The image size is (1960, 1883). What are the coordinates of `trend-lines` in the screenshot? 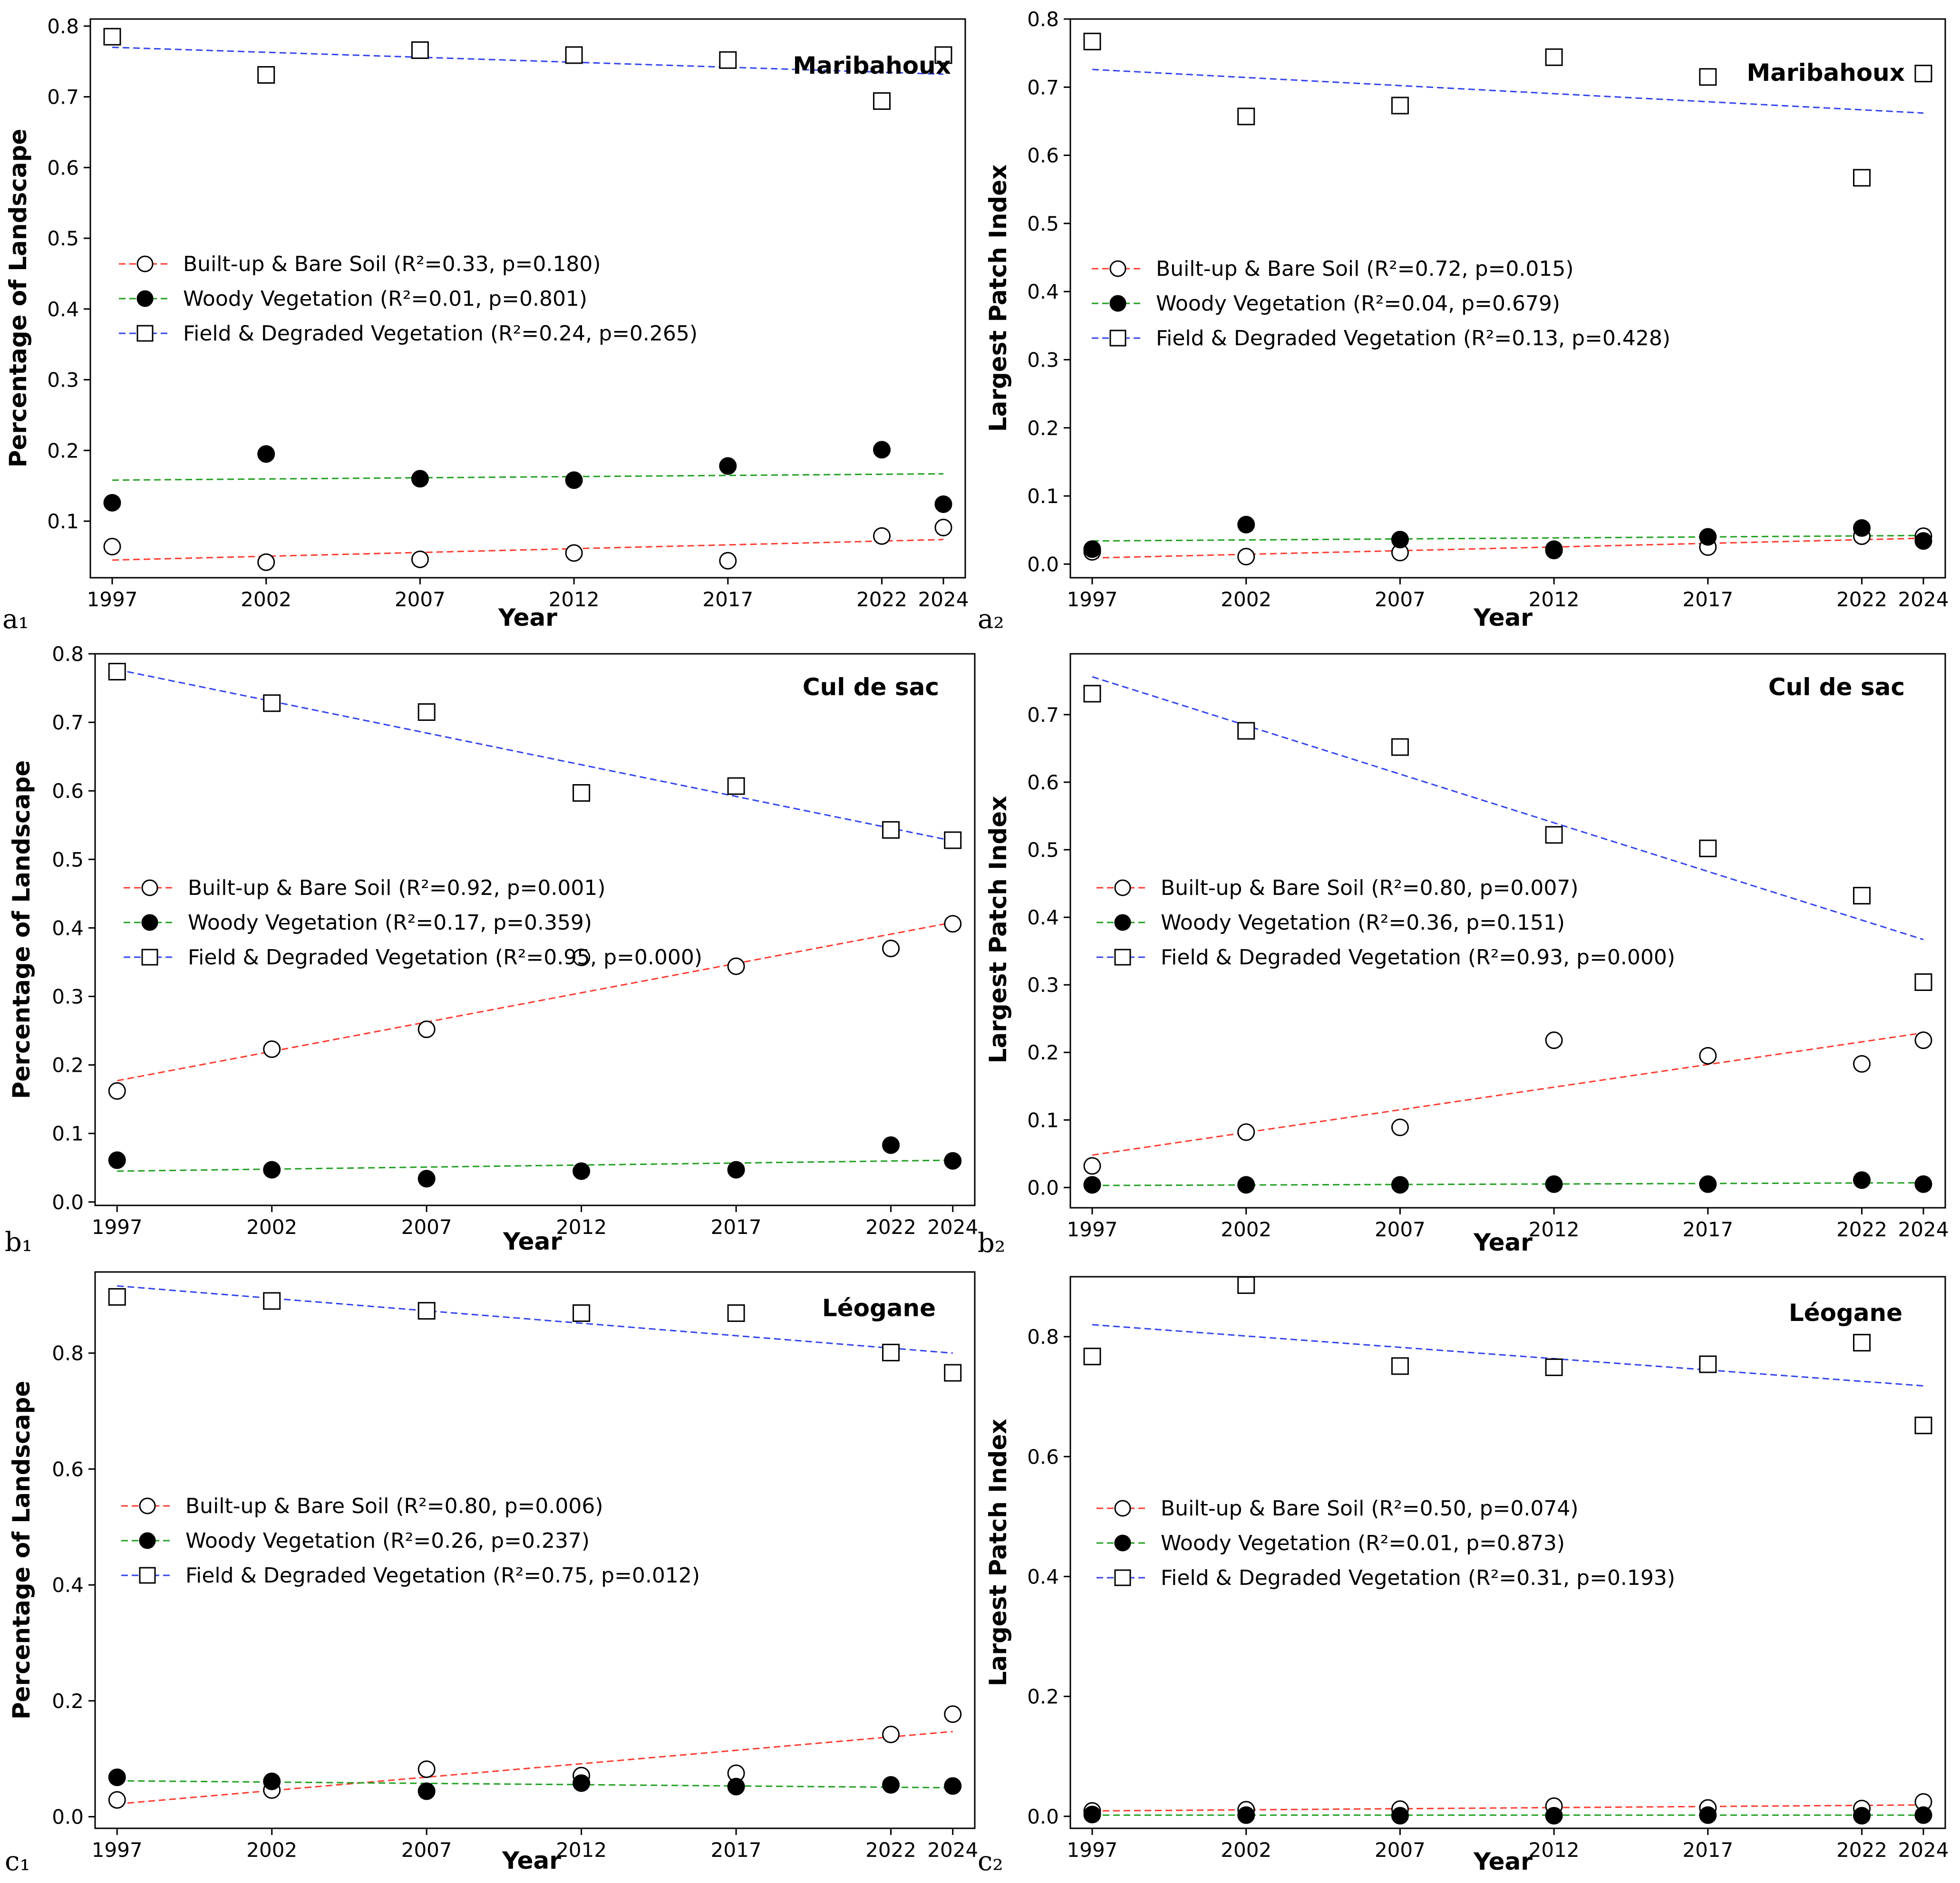 It's located at (528, 303).